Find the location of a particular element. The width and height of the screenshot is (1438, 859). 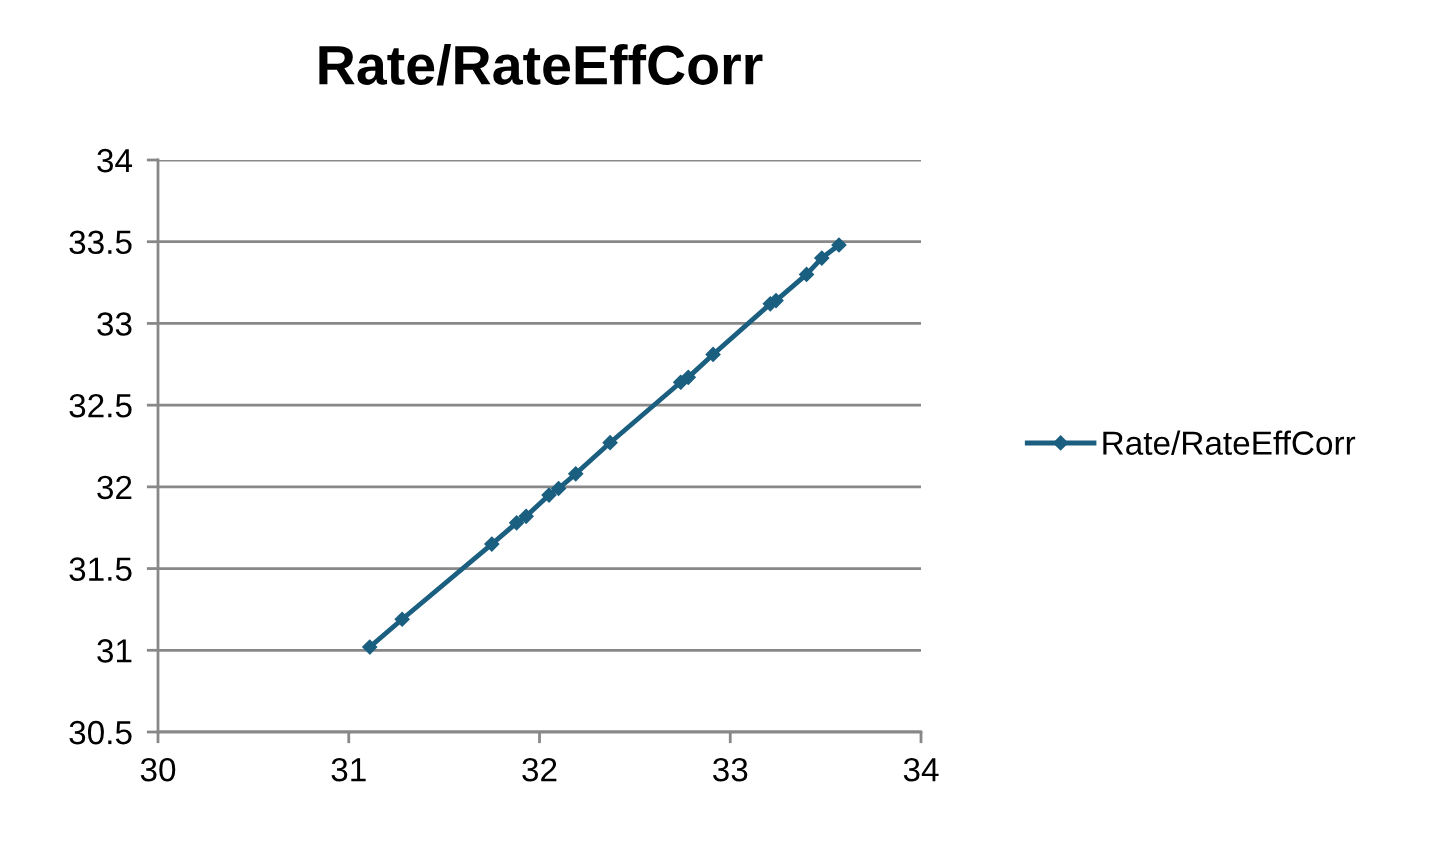

y-tick-label: 30.5 is located at coordinates (100, 732).